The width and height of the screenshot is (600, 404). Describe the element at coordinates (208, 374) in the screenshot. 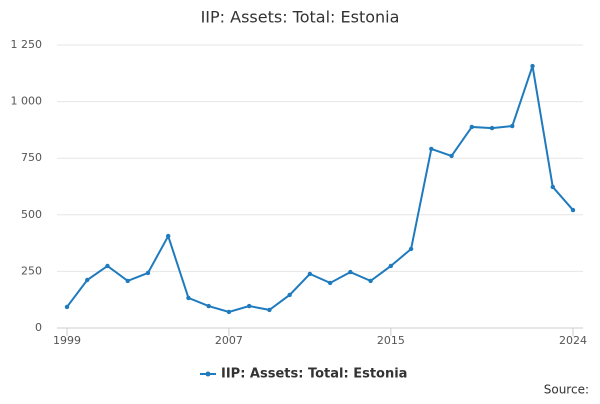

I see `legend-marker` at that location.